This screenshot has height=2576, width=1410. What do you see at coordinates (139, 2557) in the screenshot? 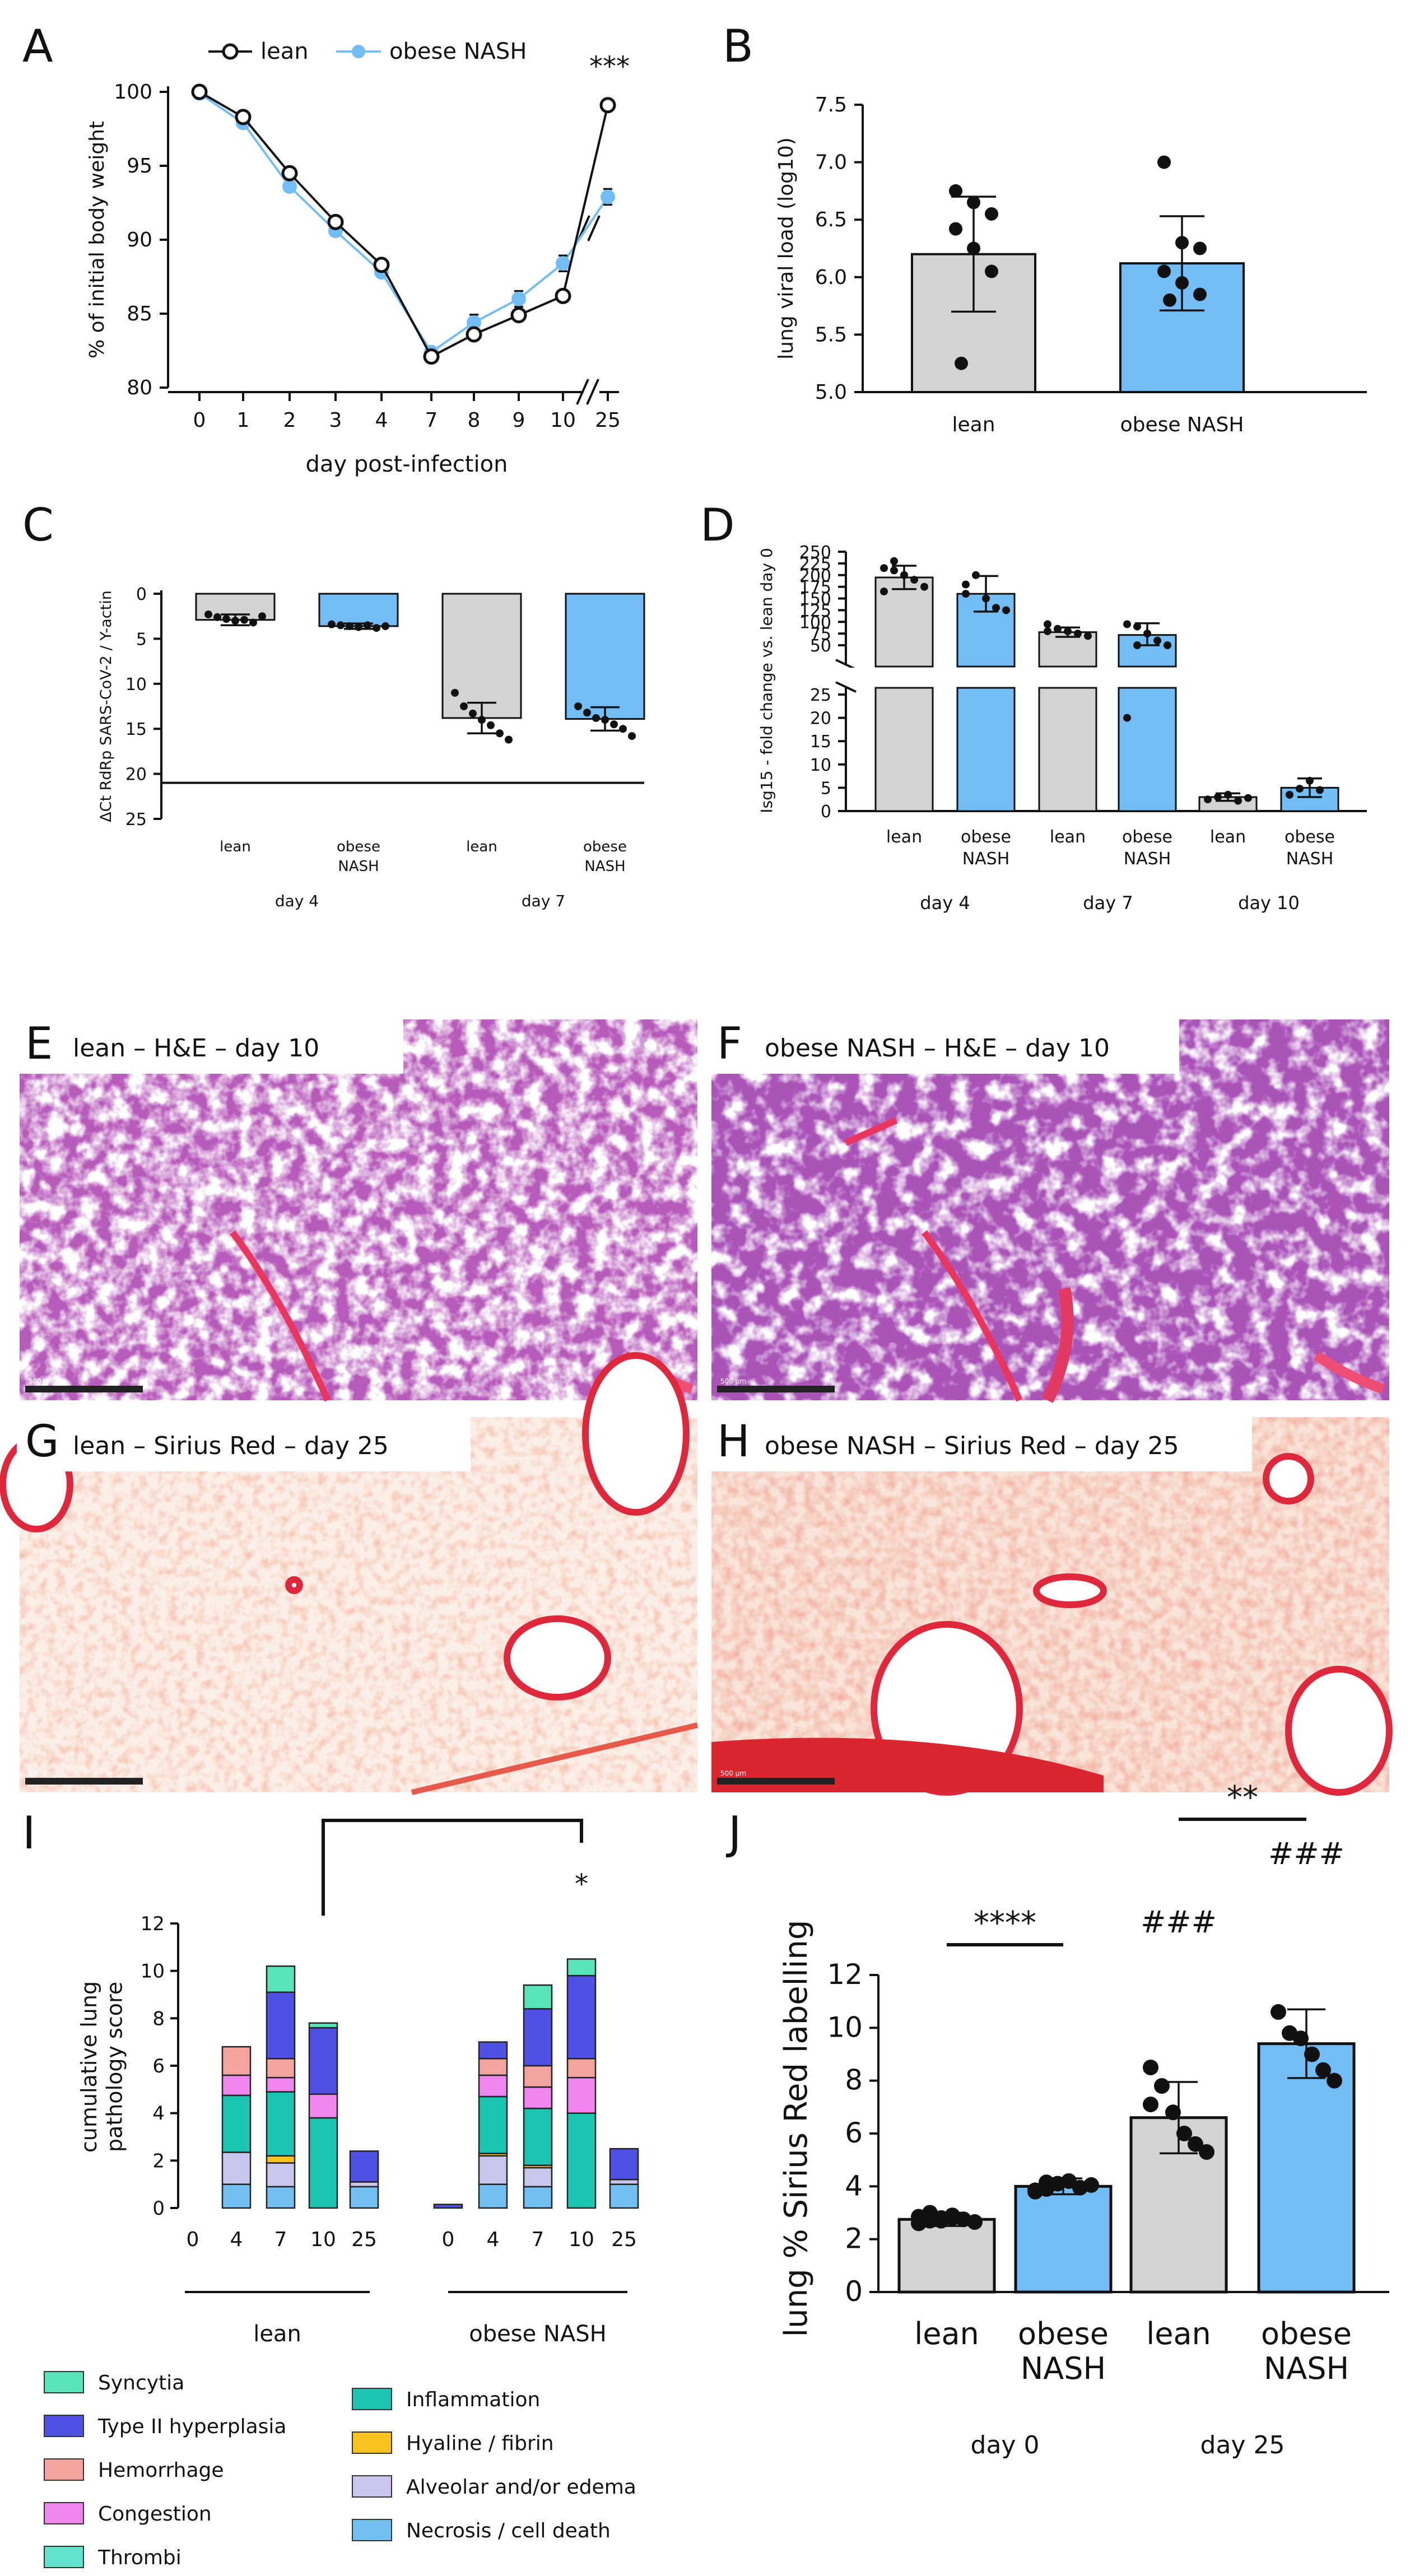
I see `legend-label: Thrombi` at bounding box center [139, 2557].